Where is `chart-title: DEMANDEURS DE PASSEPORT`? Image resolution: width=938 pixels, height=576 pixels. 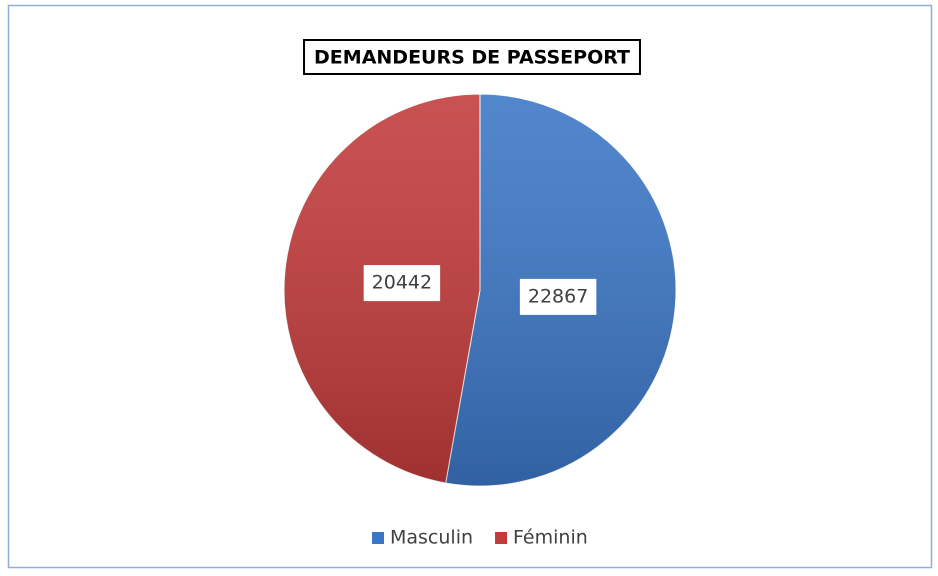
chart-title: DEMANDEURS DE PASSEPORT is located at coordinates (472, 58).